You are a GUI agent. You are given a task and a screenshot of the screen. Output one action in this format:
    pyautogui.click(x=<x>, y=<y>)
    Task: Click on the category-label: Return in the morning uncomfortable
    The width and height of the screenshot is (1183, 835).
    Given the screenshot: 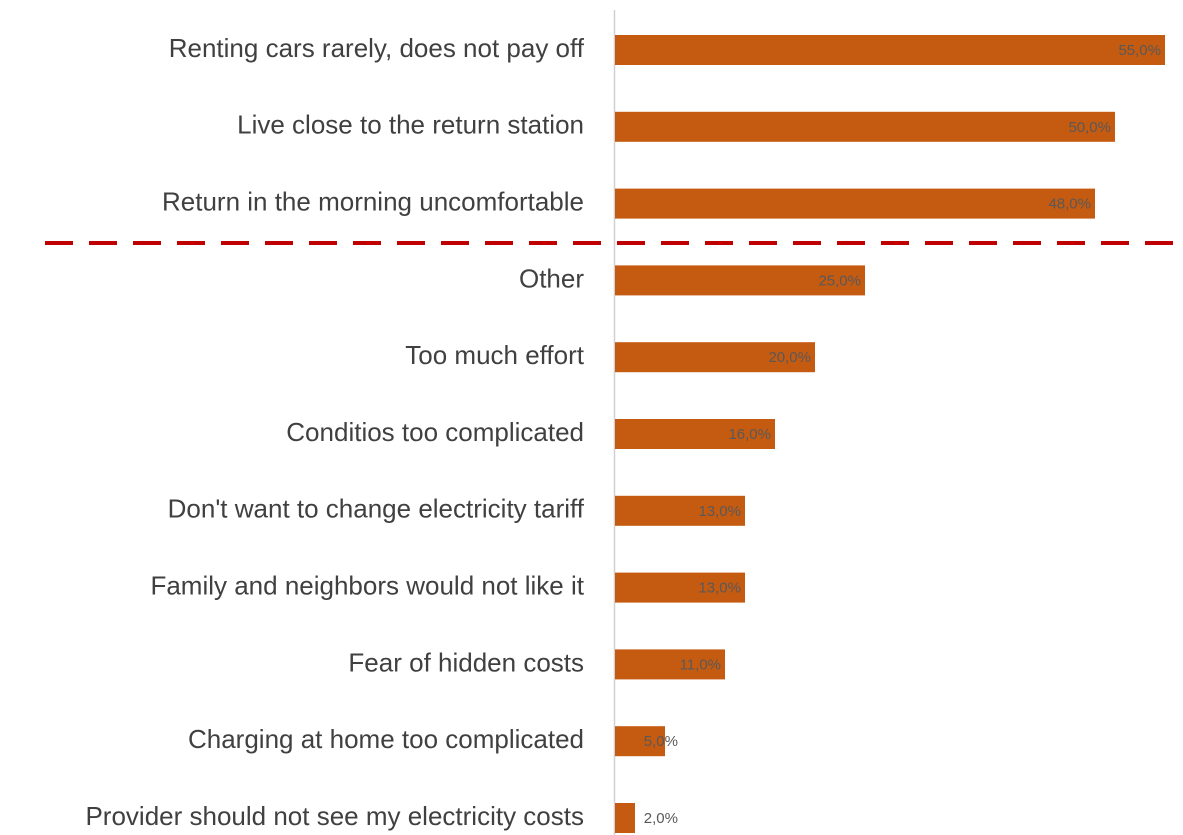 What is the action you would take?
    pyautogui.click(x=373, y=201)
    